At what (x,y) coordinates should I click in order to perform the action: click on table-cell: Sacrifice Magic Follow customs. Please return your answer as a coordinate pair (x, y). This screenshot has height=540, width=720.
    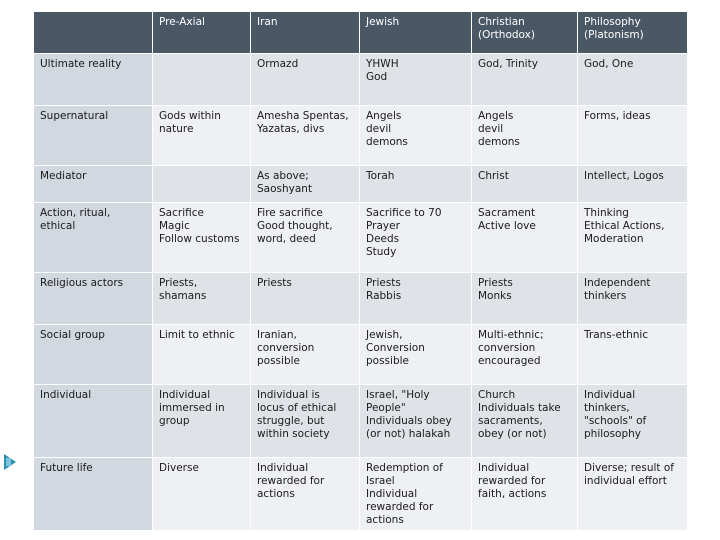
    Looking at the image, I should click on (201, 237).